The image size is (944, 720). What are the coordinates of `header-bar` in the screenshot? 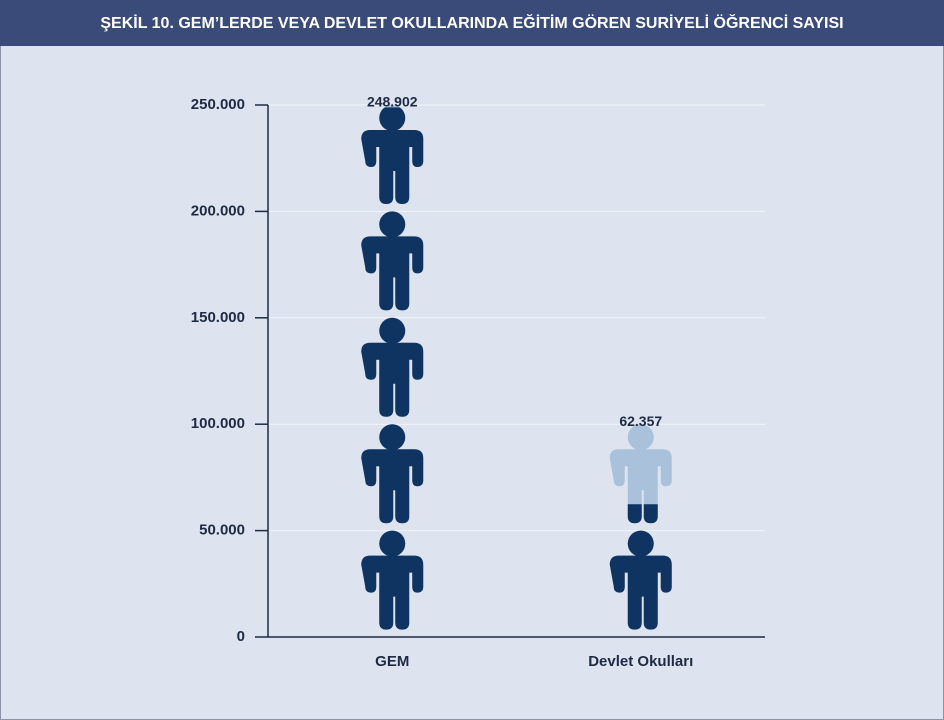 It's located at (472, 23).